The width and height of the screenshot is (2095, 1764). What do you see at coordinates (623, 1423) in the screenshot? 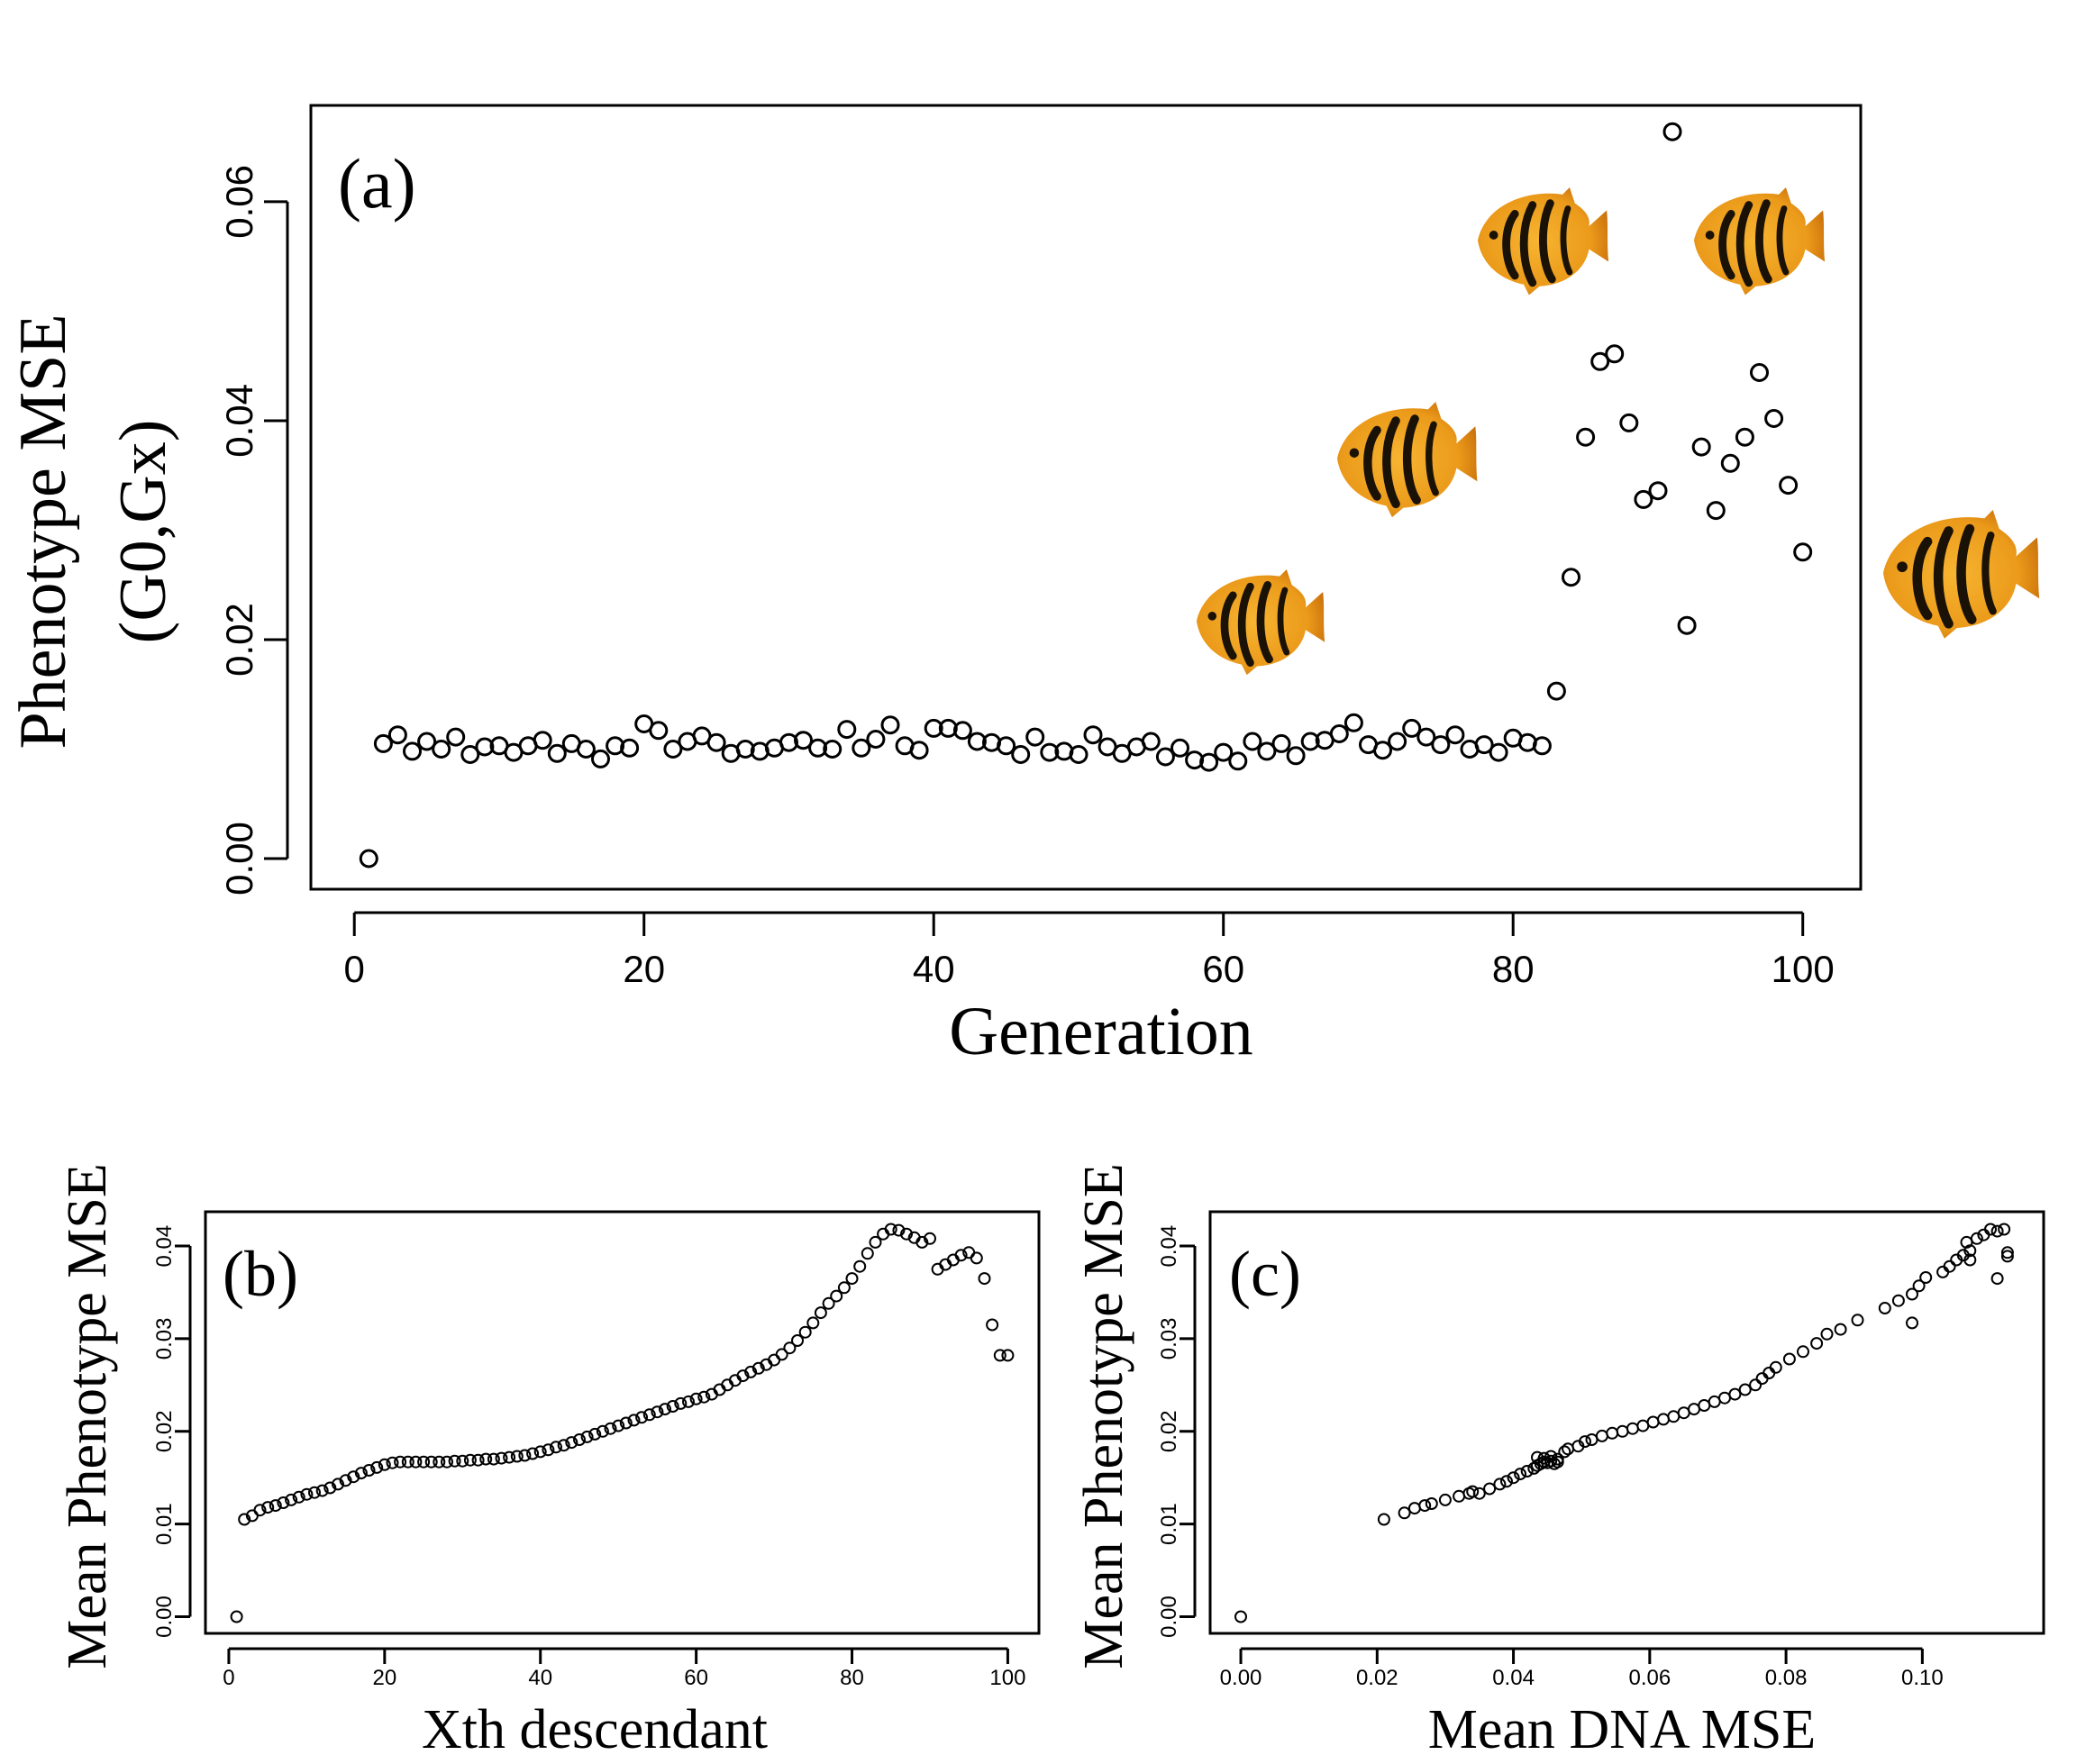
I see `plot-frame-b` at bounding box center [623, 1423].